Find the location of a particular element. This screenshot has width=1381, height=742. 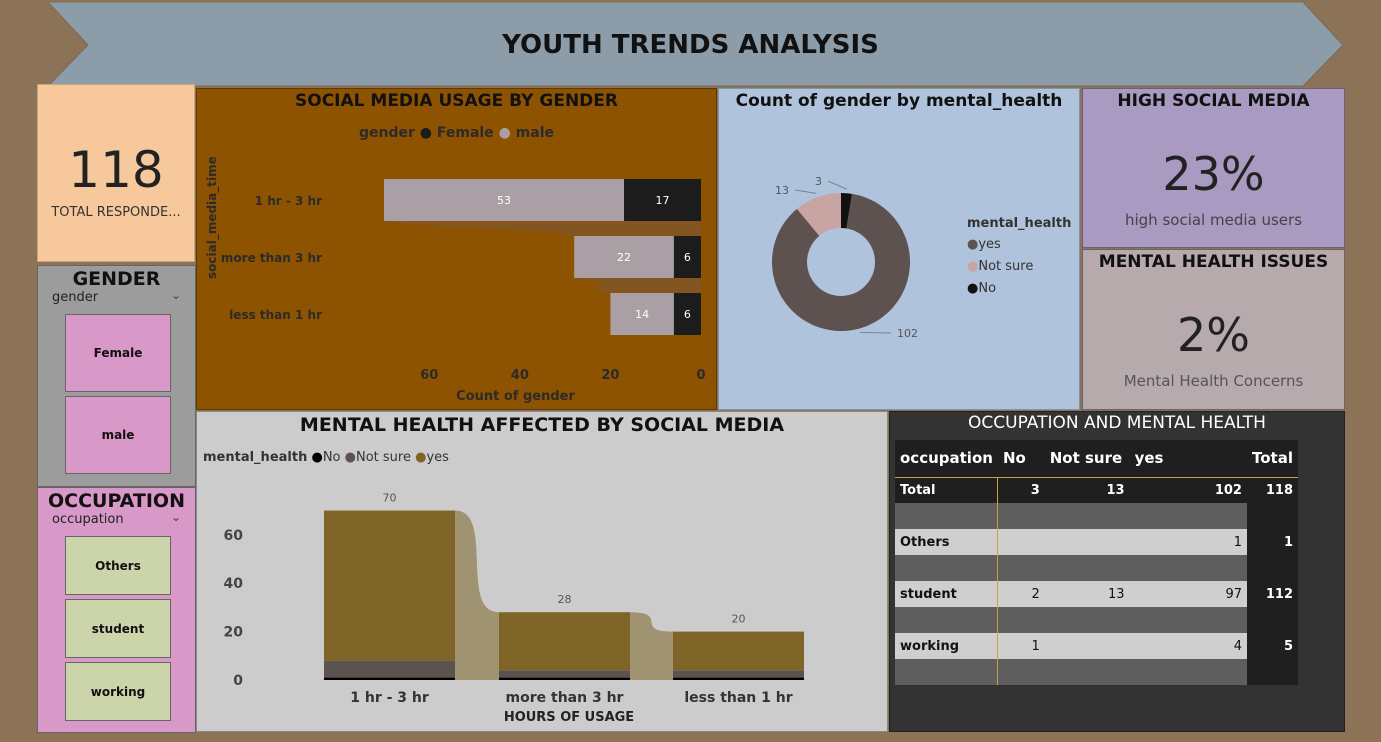

table-cell: 1 is located at coordinates (1272, 542).